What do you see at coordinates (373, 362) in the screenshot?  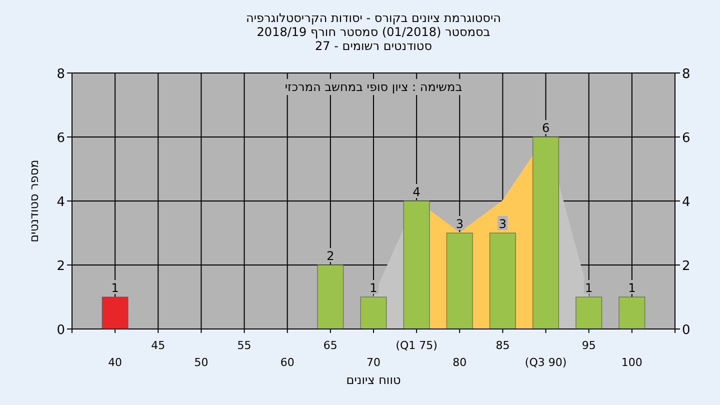 I see `x-tick-label: 70` at bounding box center [373, 362].